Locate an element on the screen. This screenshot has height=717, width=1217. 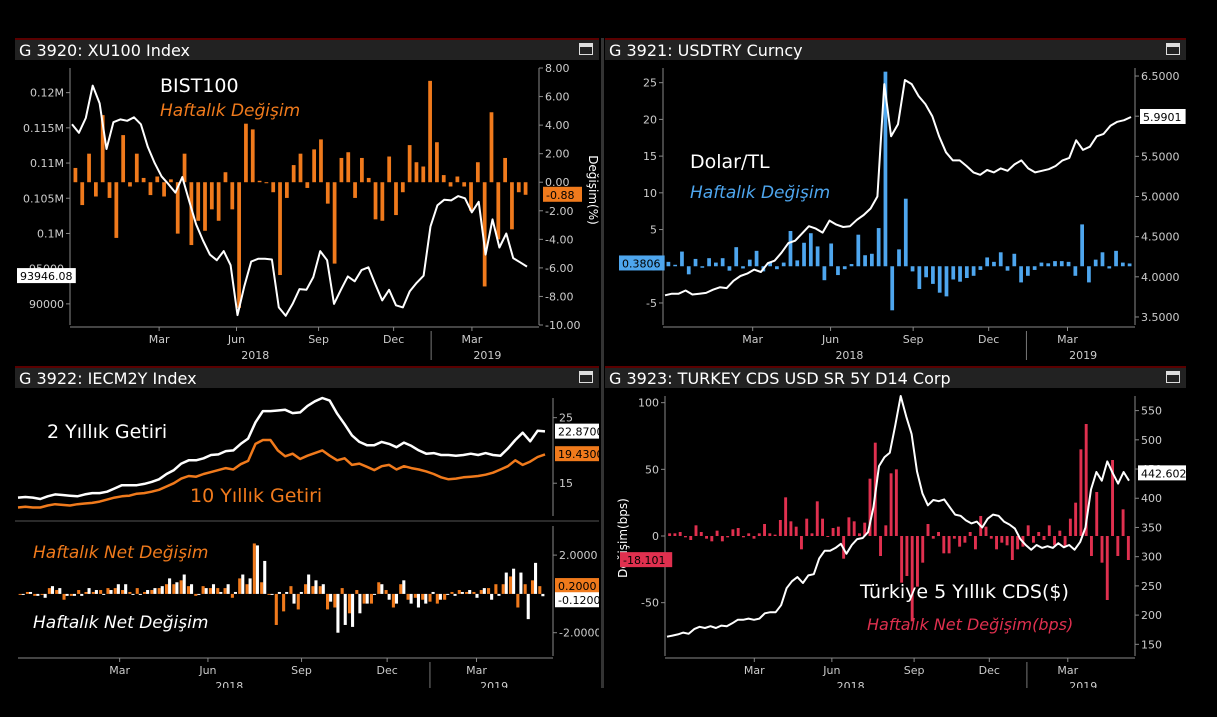
panel-title: G 3922: IECM2Y Index is located at coordinates (108, 378).